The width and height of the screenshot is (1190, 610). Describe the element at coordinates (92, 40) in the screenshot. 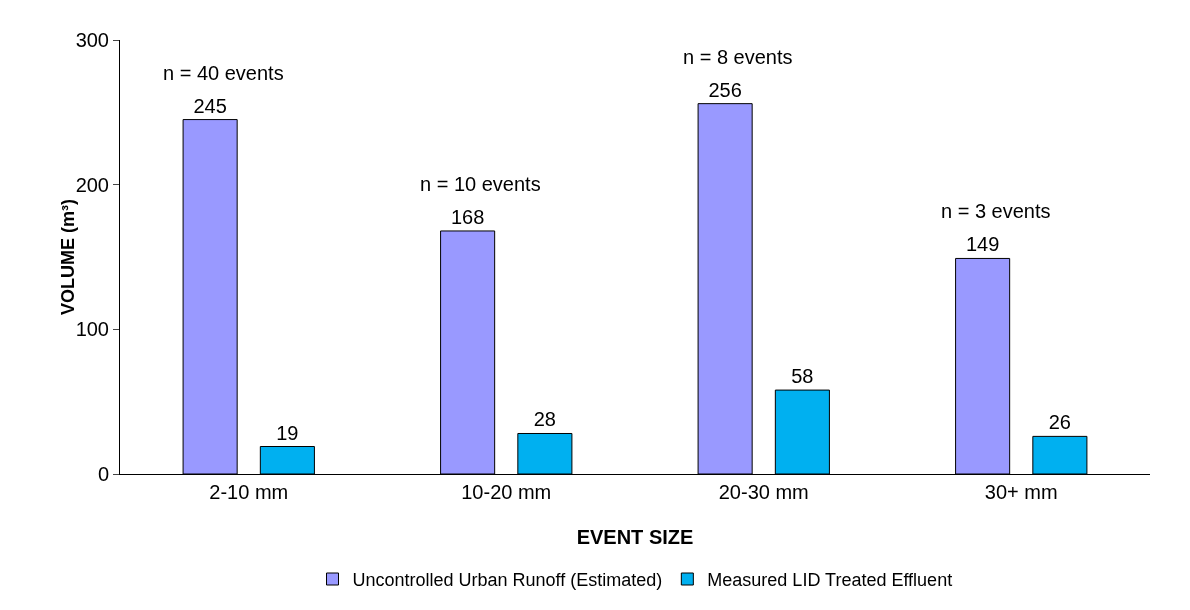

I see `y-tick-label: 300` at that location.